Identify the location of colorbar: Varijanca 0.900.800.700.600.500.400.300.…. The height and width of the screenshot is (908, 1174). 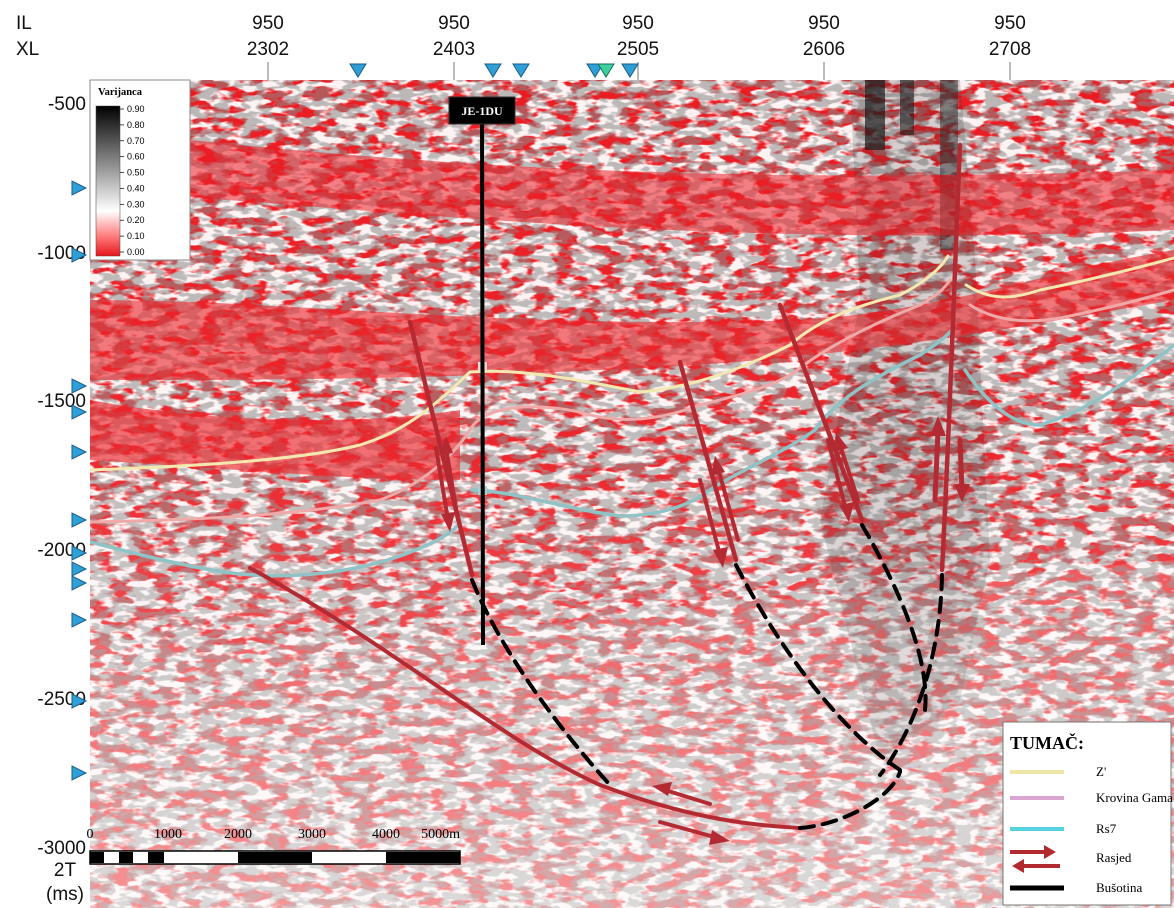
(140, 170).